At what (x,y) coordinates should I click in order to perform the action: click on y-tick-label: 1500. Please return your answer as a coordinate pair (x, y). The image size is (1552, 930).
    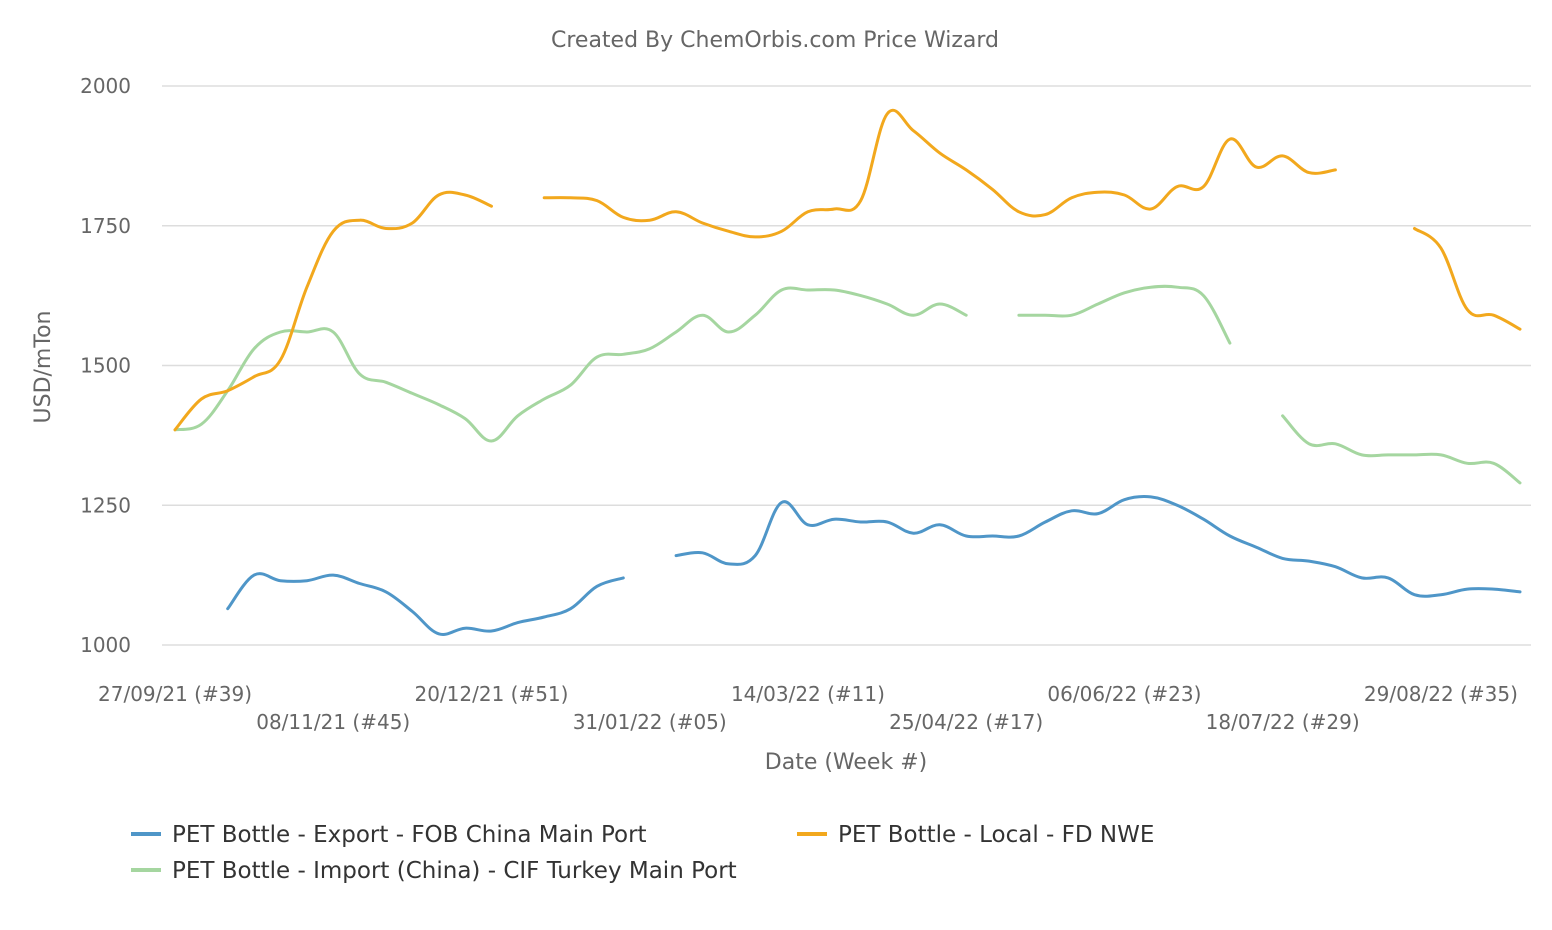
    Looking at the image, I should click on (105, 366).